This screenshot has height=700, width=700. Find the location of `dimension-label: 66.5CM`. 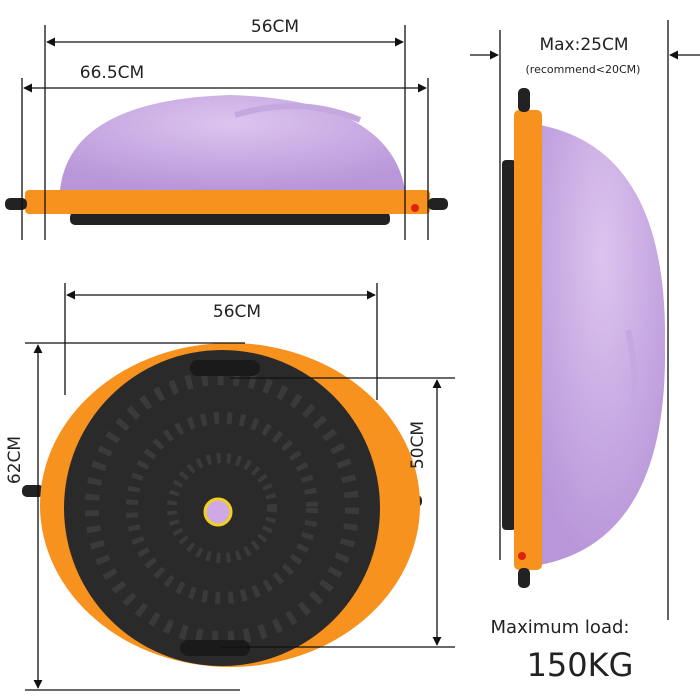

dimension-label: 66.5CM is located at coordinates (112, 73).